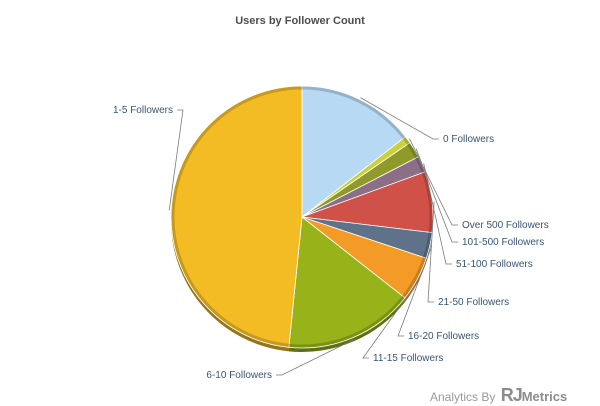 The width and height of the screenshot is (600, 406). I want to click on credit-prefix: Analytics By, so click(463, 397).